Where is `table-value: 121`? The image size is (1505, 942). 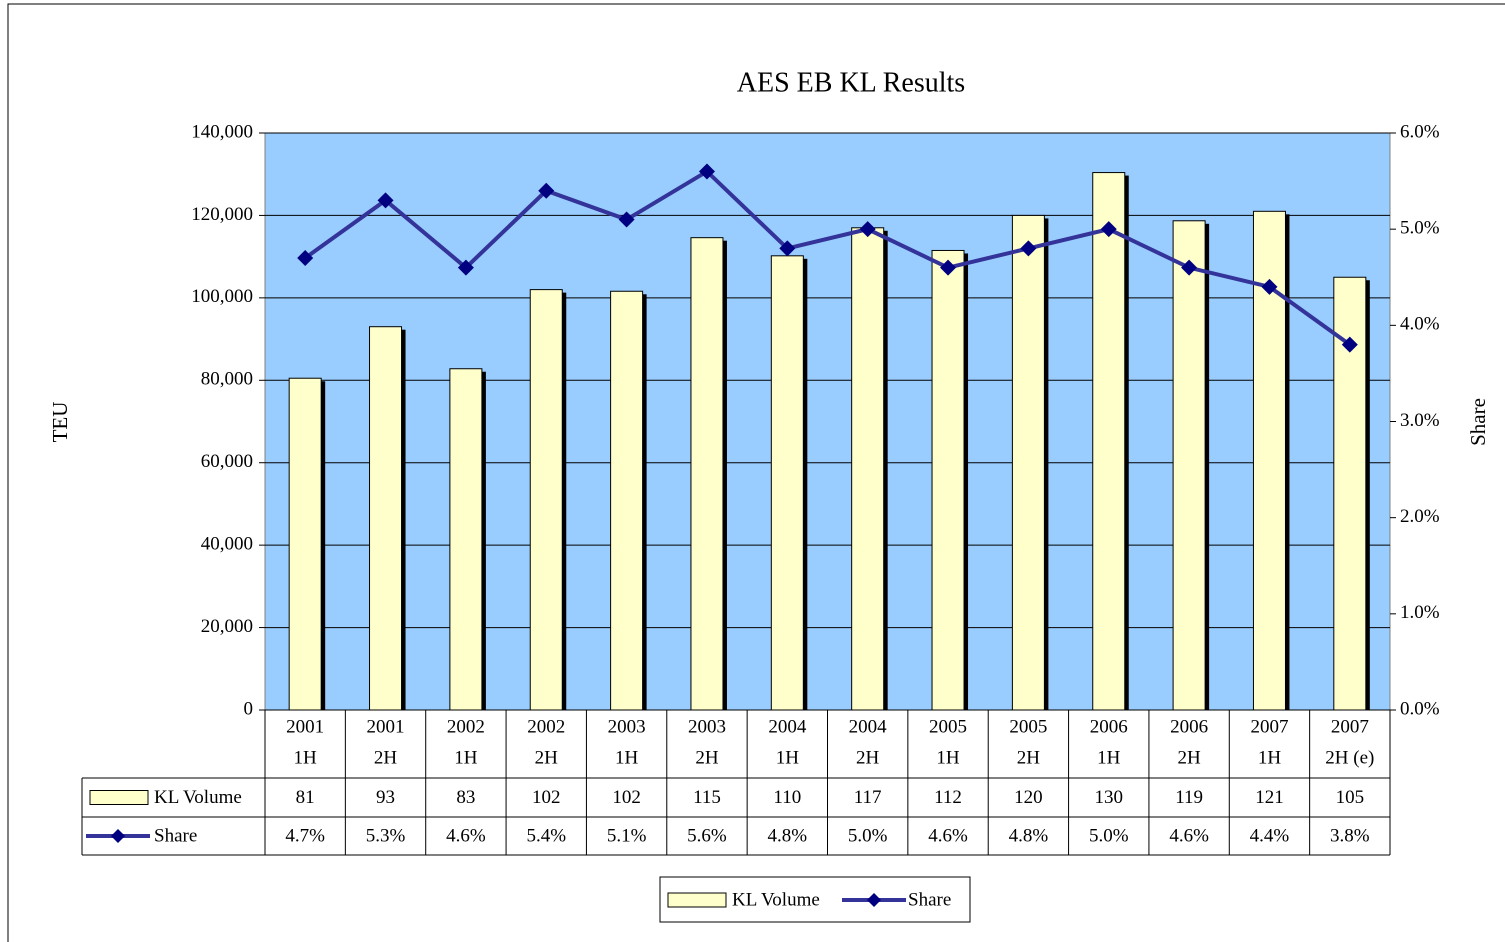 table-value: 121 is located at coordinates (1269, 797).